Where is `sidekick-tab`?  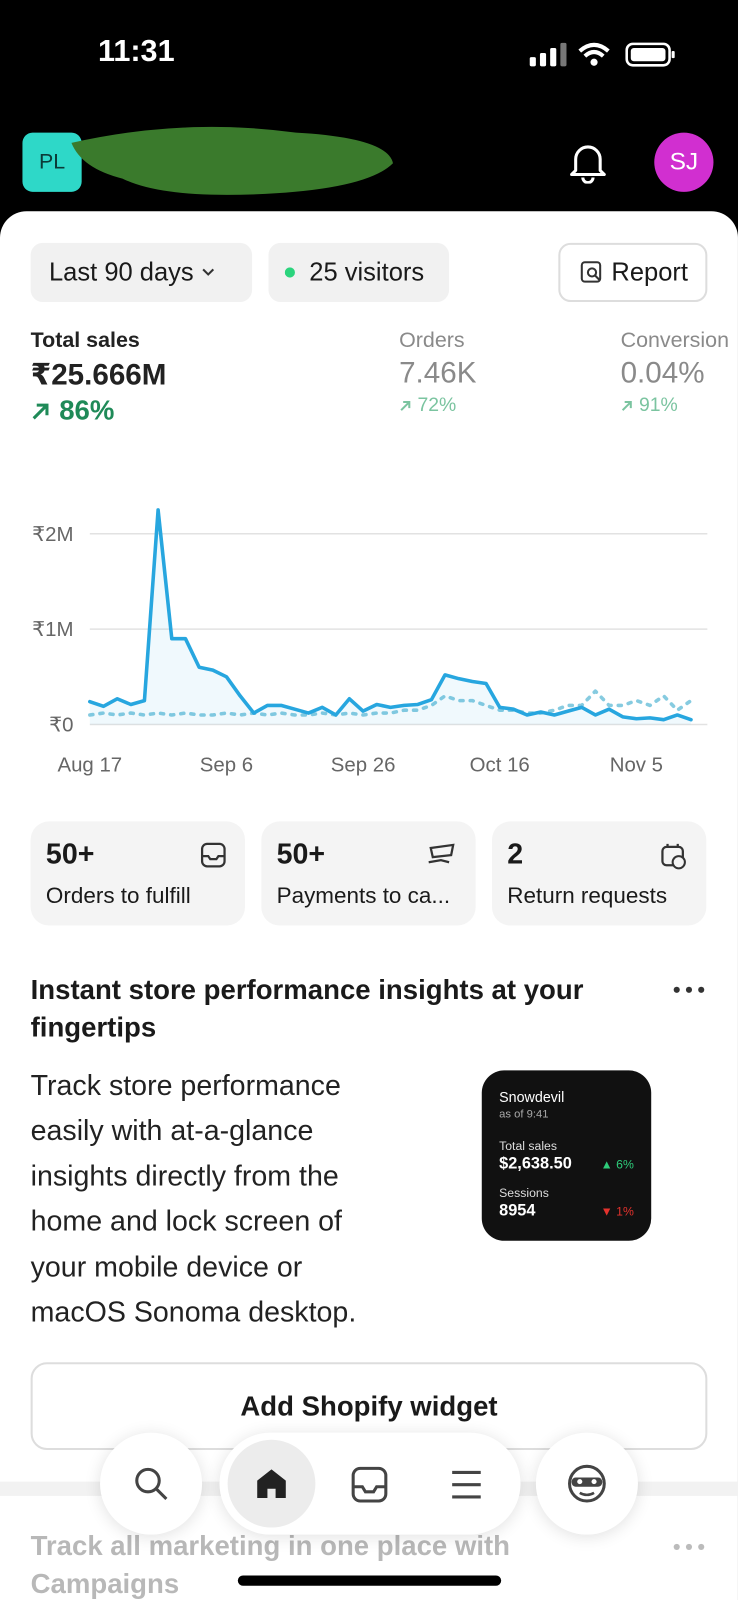
sidekick-tab is located at coordinates (586, 1483).